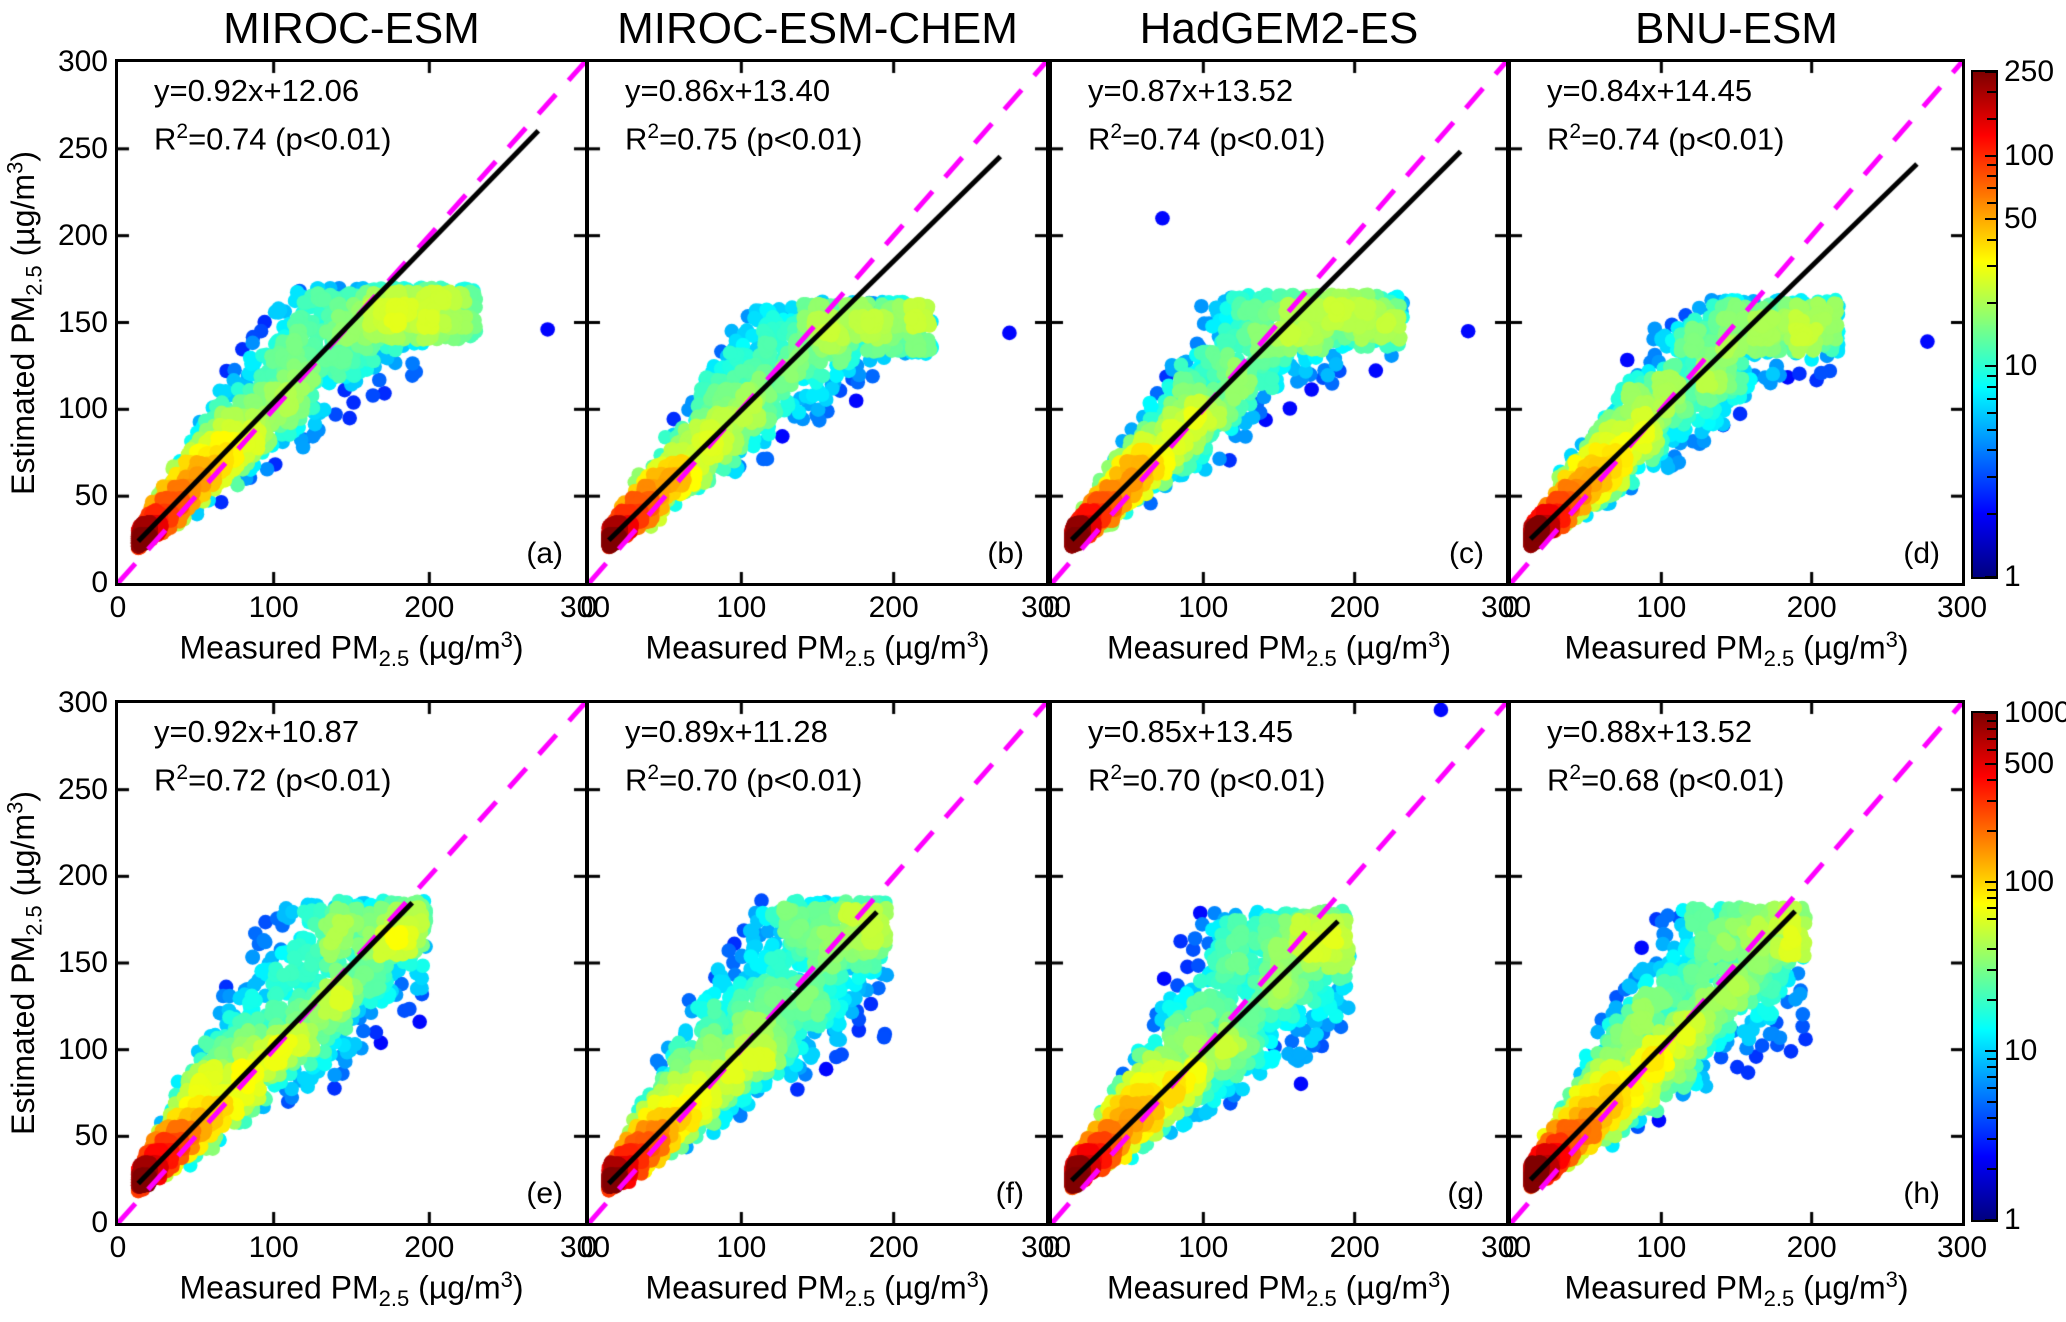 The width and height of the screenshot is (2066, 1322). Describe the element at coordinates (99, 1222) in the screenshot. I see `y-tick-label: 0` at that location.